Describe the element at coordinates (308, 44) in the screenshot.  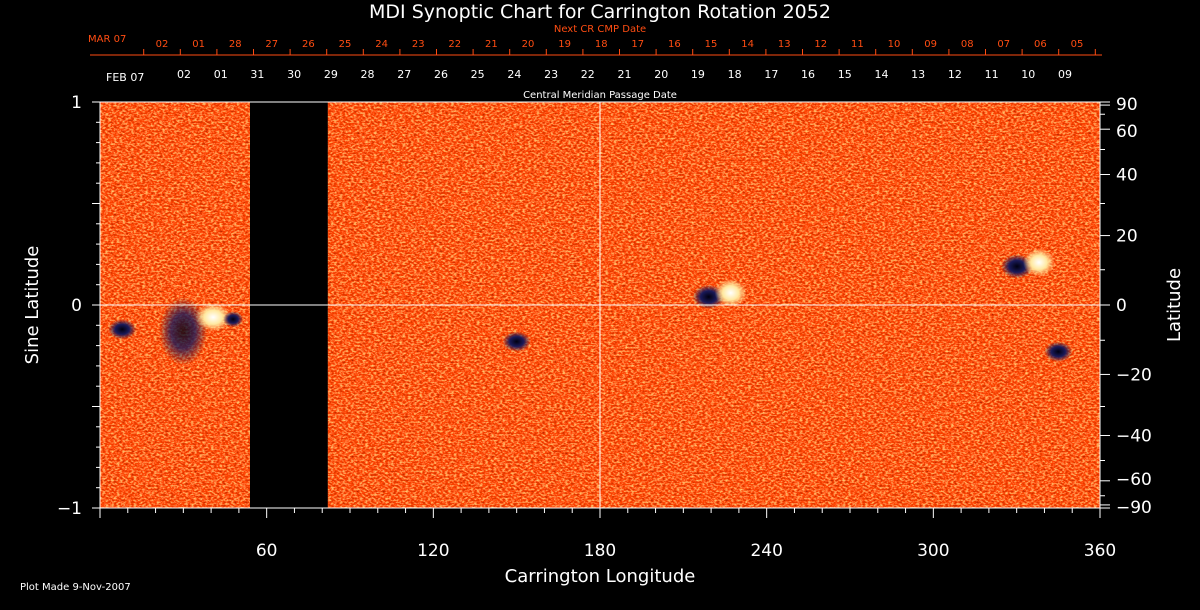
I see `next-cr-date-label: 26` at that location.